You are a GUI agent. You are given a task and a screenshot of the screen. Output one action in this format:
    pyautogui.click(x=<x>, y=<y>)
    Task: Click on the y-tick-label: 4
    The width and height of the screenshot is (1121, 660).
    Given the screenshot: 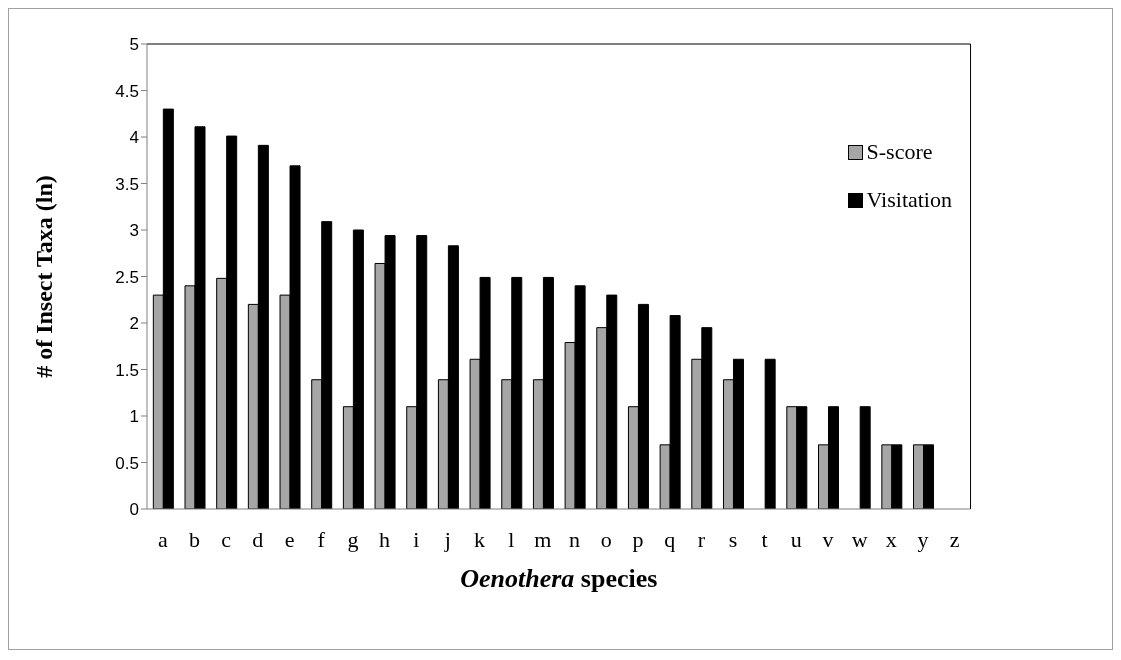 What is the action you would take?
    pyautogui.click(x=134, y=138)
    